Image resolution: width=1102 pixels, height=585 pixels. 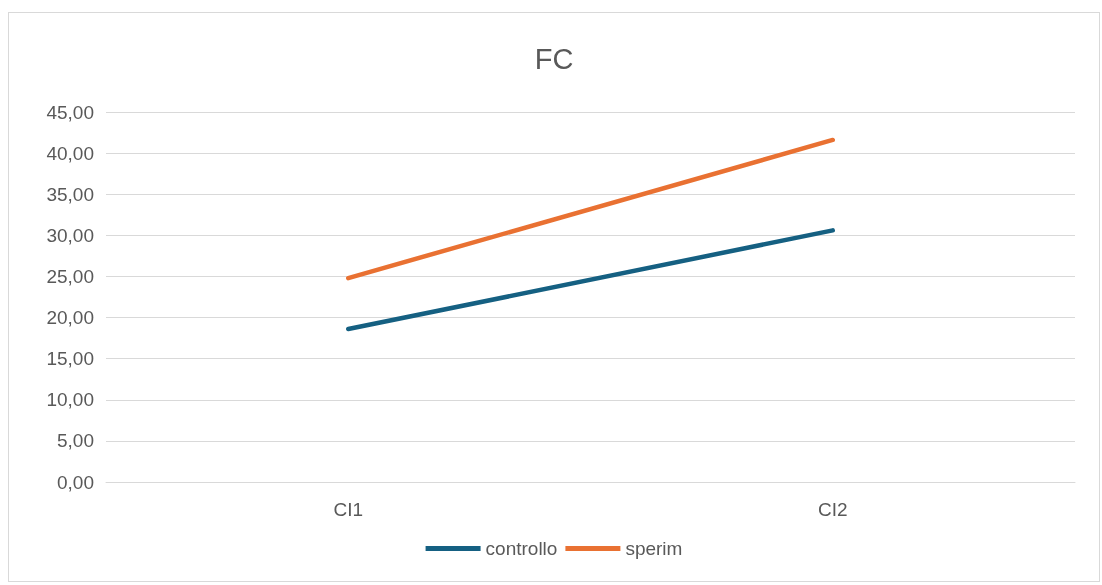 What do you see at coordinates (70, 400) in the screenshot?
I see `y-tick-label: 10,00` at bounding box center [70, 400].